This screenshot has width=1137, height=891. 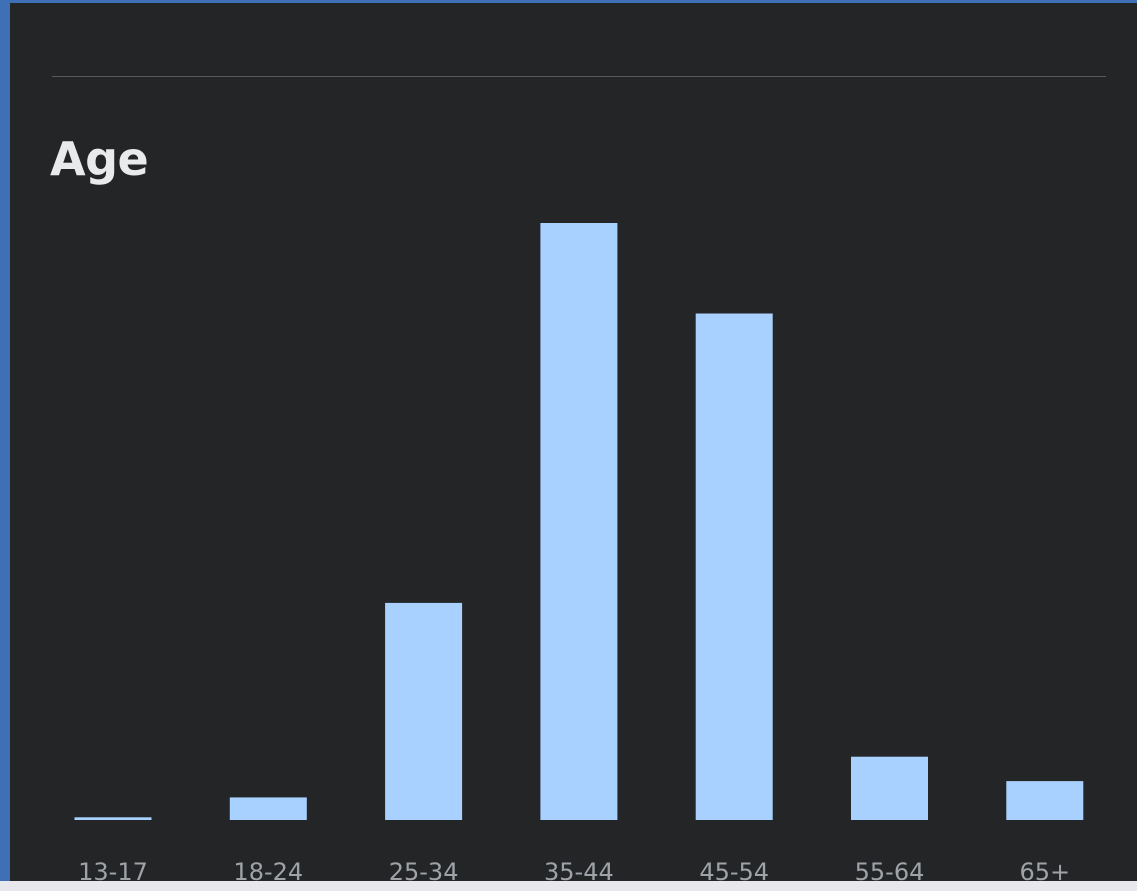 I want to click on bottom-scroll-edge, so click(x=568, y=886).